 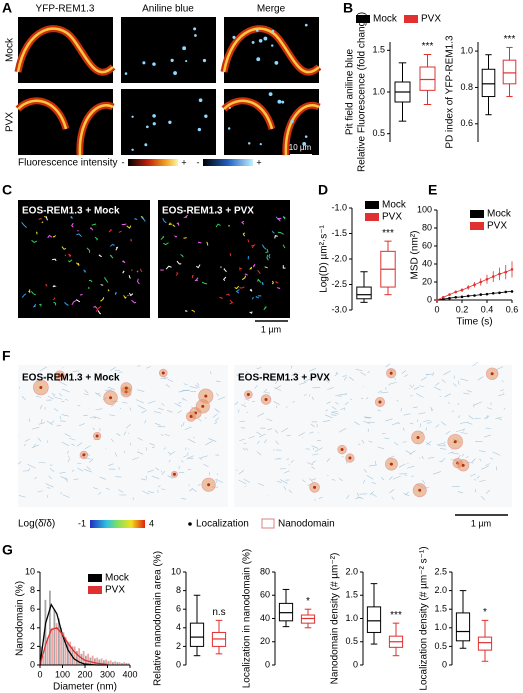 What do you see at coordinates (65, 127) in the screenshot?
I see `membrane-signal-core` at bounding box center [65, 127].